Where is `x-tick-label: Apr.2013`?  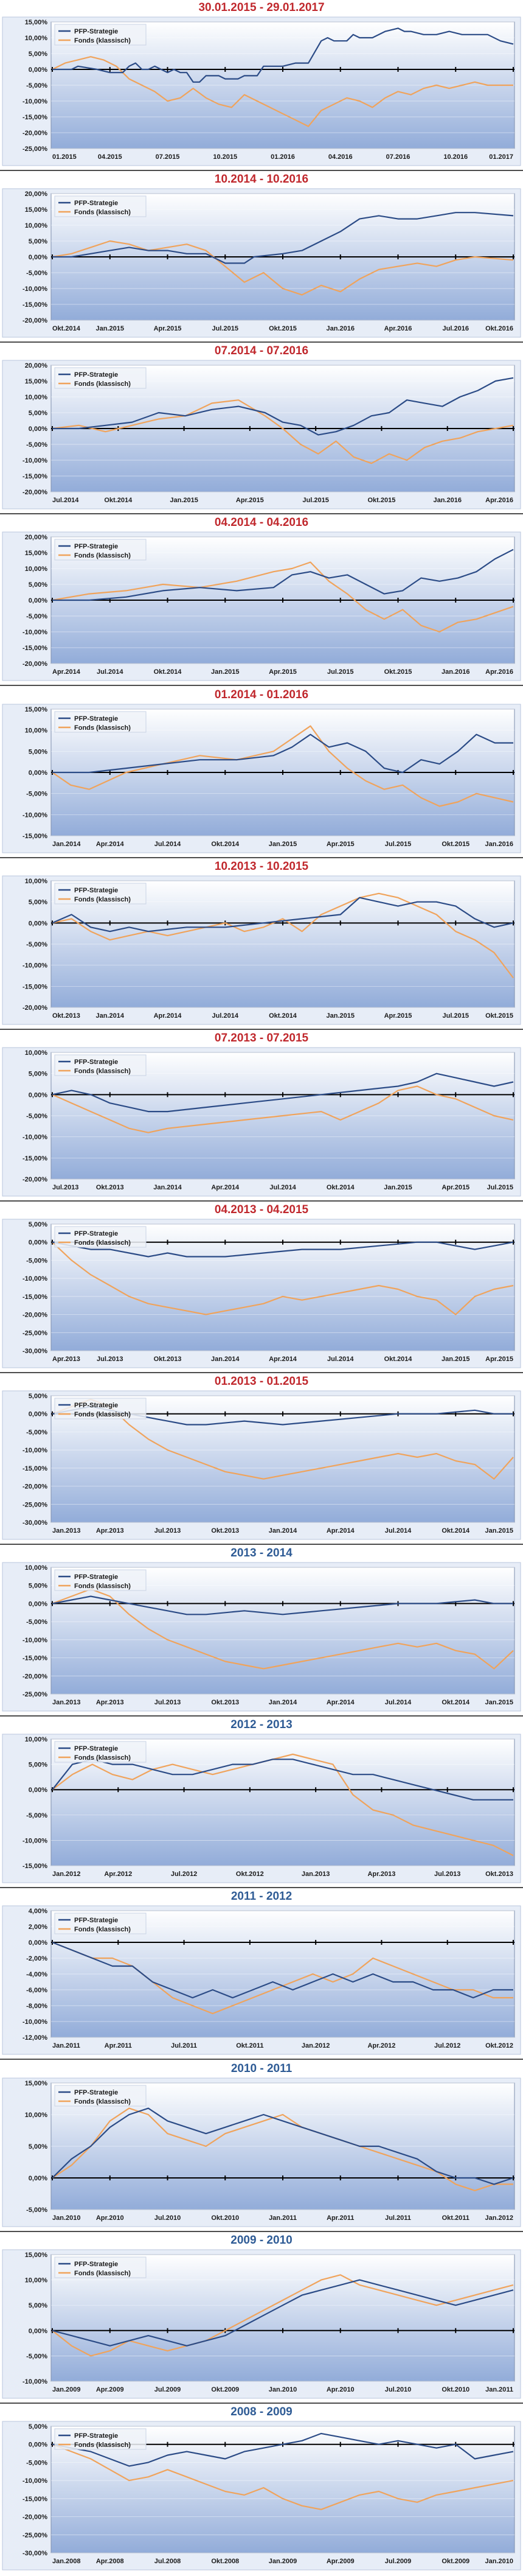
x-tick-label: Apr.2013 is located at coordinates (381, 1874).